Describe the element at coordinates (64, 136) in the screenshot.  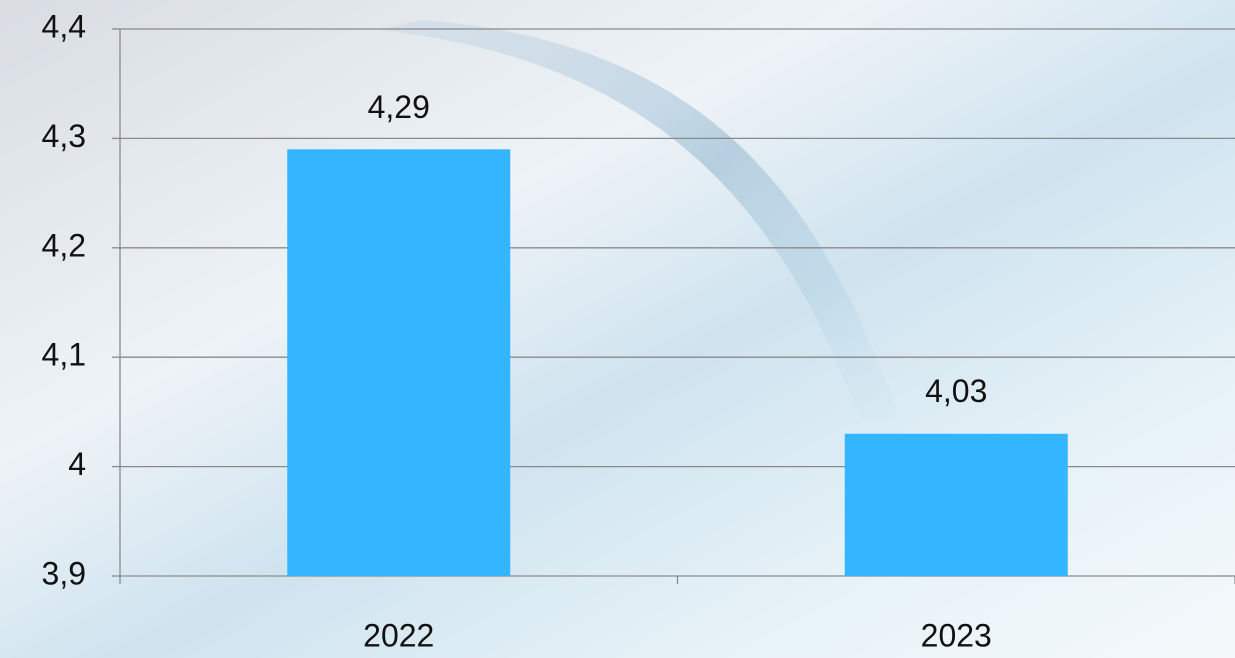
I see `y-tick-label: 4,3` at that location.